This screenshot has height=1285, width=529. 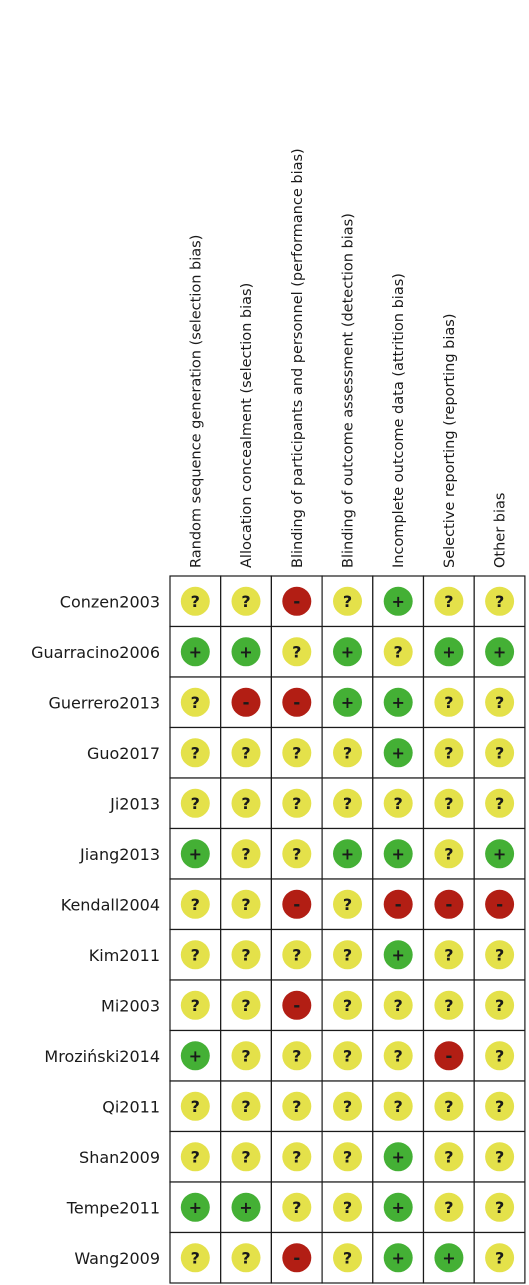 I want to click on column-label: Incomplete outcome data (attrition bias), so click(x=399, y=420).